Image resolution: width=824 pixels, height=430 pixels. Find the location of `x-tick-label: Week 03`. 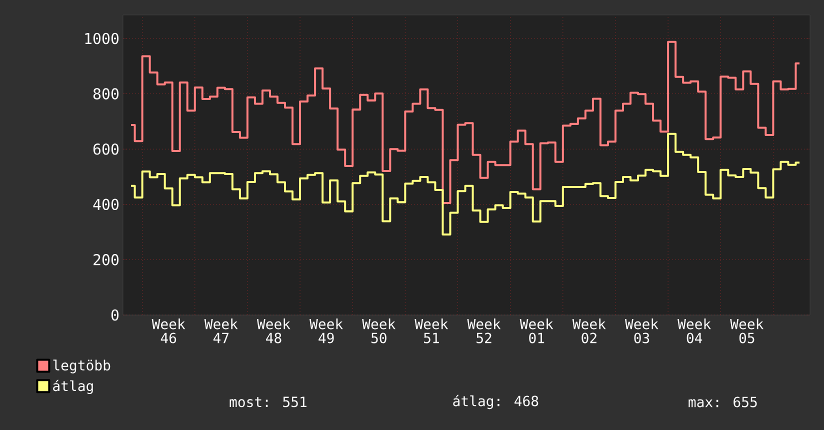

x-tick-label: Week 03 is located at coordinates (641, 331).